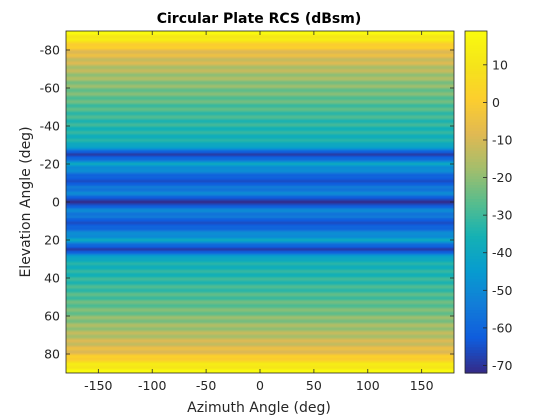 The height and width of the screenshot is (420, 560). Describe the element at coordinates (314, 385) in the screenshot. I see `x-tick-label: 50` at that location.